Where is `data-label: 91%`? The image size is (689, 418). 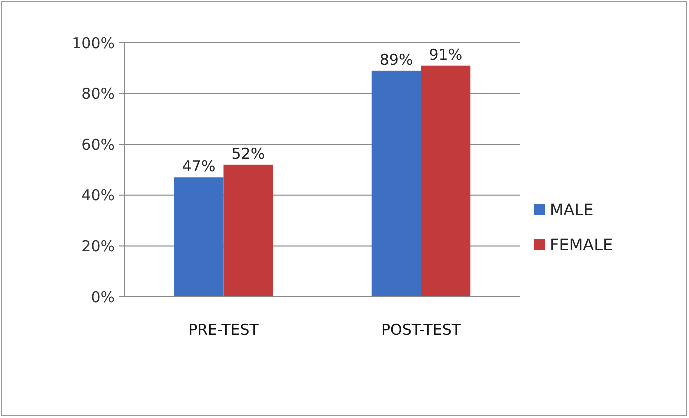 data-label: 91% is located at coordinates (446, 55).